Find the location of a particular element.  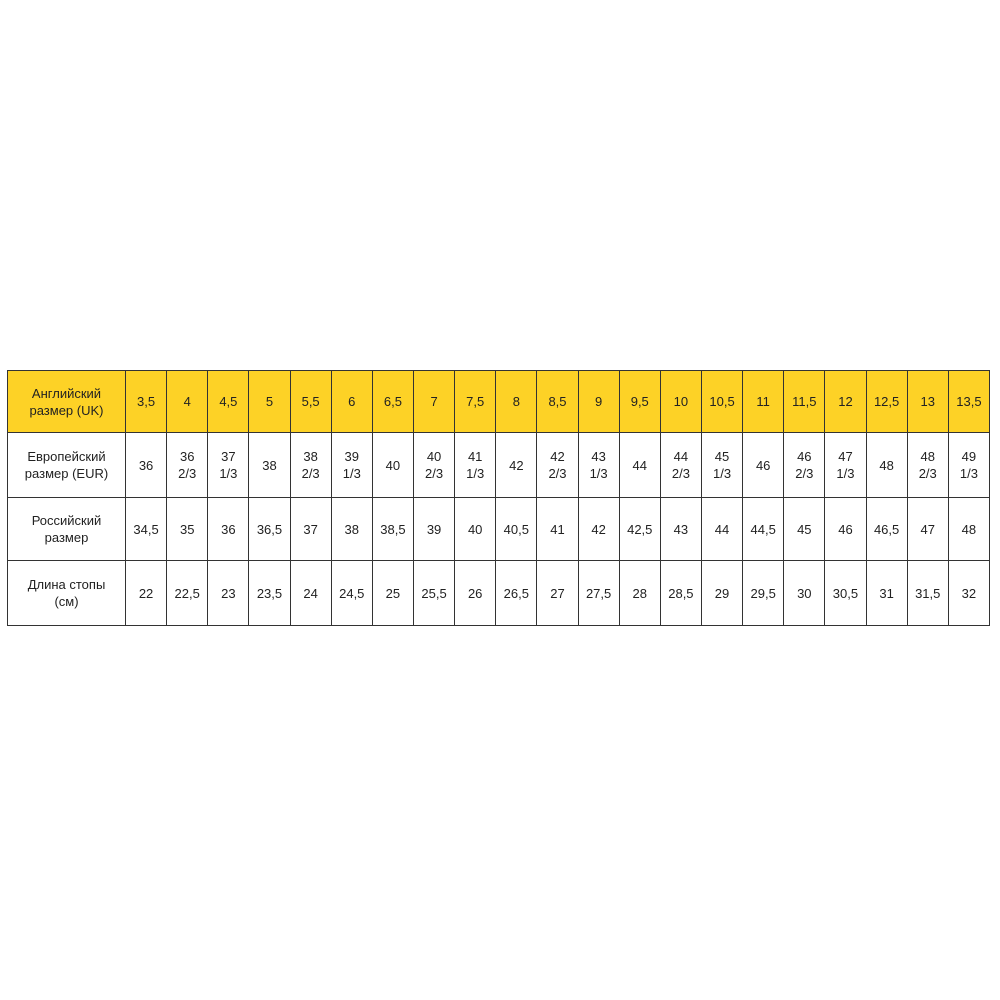

size-cell: 37 is located at coordinates (310, 529).